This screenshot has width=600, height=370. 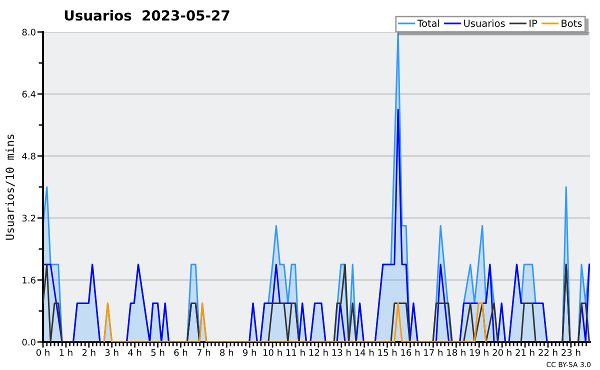 What do you see at coordinates (410, 352) in the screenshot?
I see `x-tick-label: 16 h` at bounding box center [410, 352].